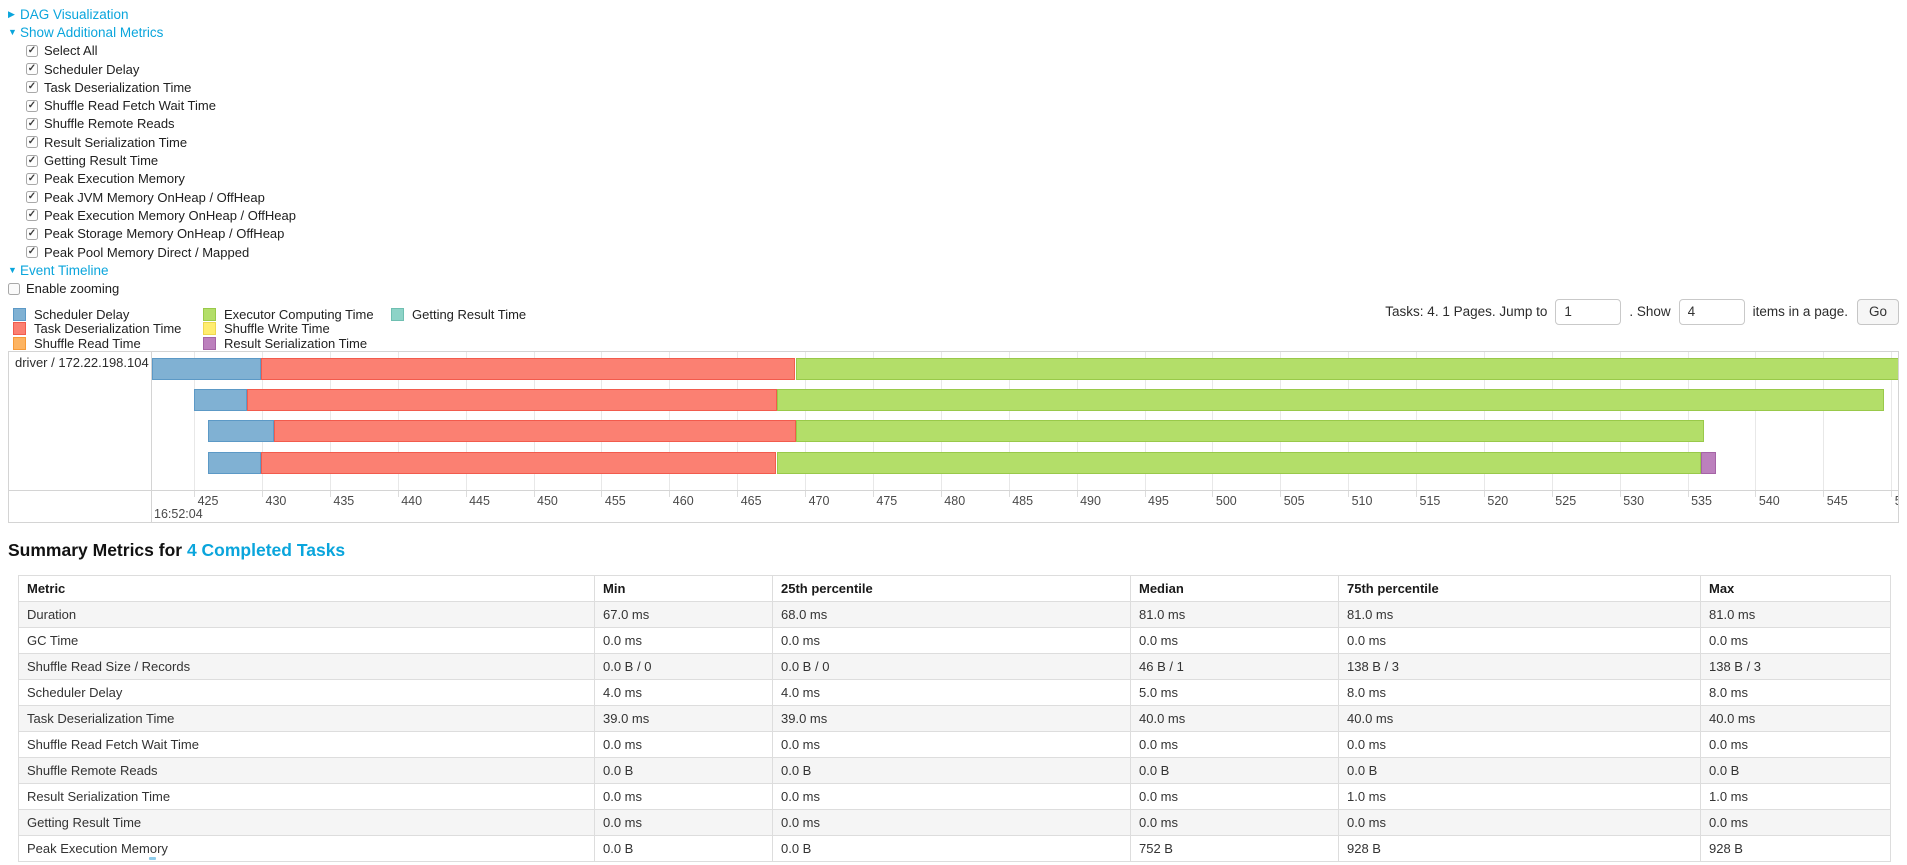 This screenshot has width=1907, height=865. I want to click on tick-label: 475, so click(887, 500).